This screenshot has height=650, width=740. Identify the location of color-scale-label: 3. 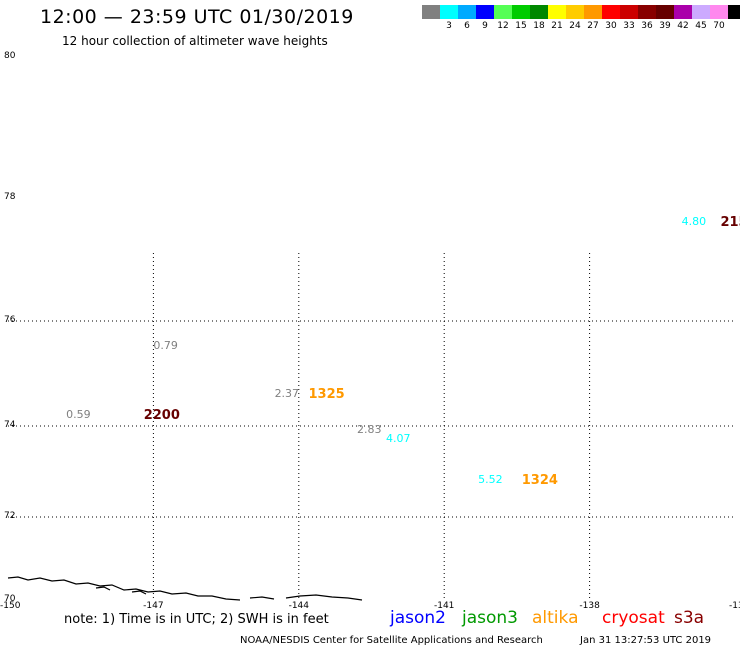
(449, 26).